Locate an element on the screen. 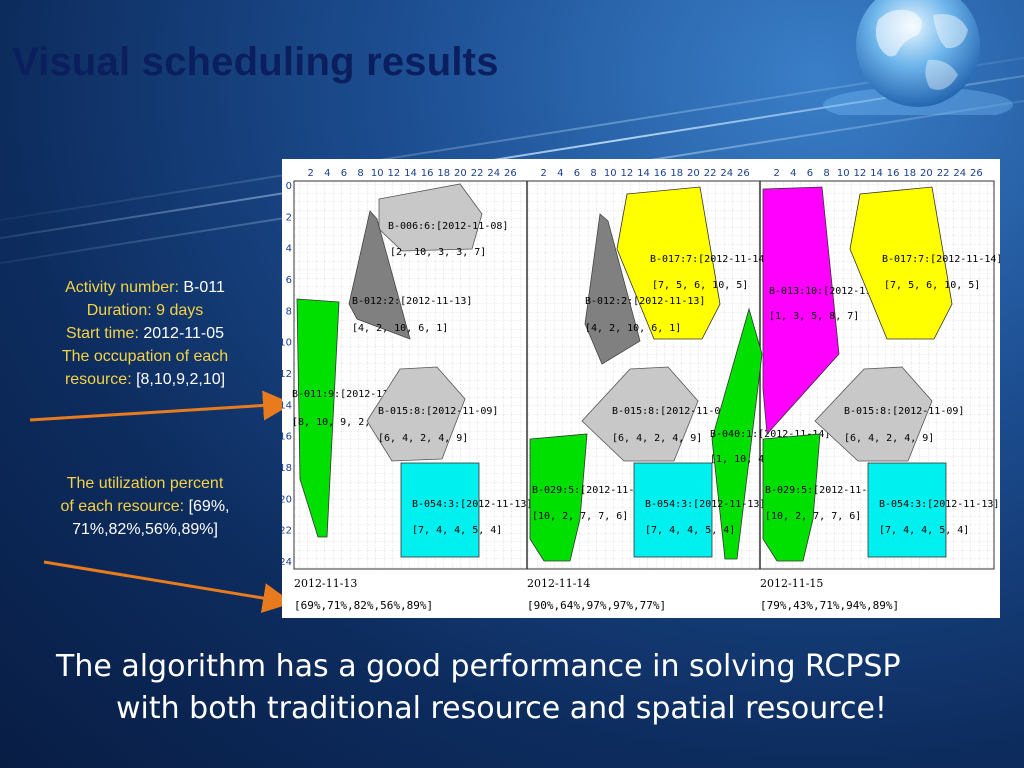  y-tick-label: 2 is located at coordinates (289, 217).